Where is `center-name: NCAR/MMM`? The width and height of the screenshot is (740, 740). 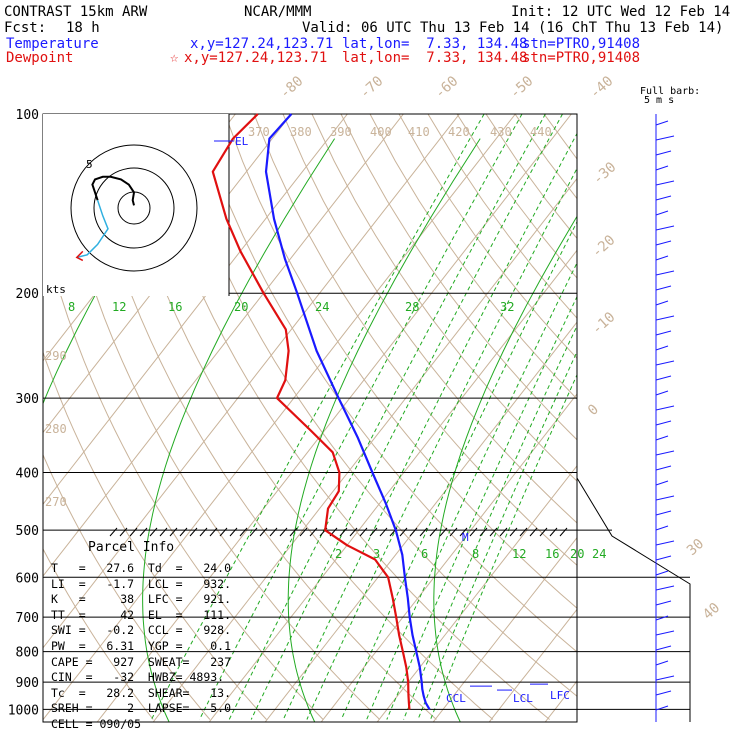
center-name: NCAR/MMM is located at coordinates (278, 12).